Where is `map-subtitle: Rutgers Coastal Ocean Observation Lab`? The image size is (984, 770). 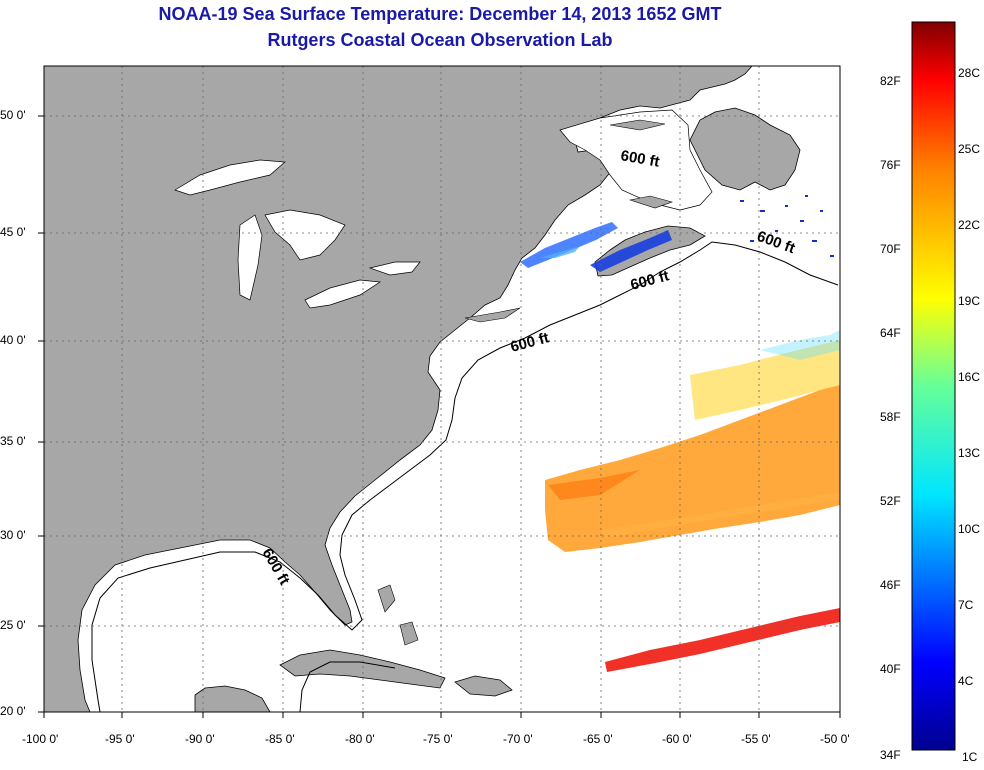
map-subtitle: Rutgers Coastal Ocean Observation Lab is located at coordinates (440, 40).